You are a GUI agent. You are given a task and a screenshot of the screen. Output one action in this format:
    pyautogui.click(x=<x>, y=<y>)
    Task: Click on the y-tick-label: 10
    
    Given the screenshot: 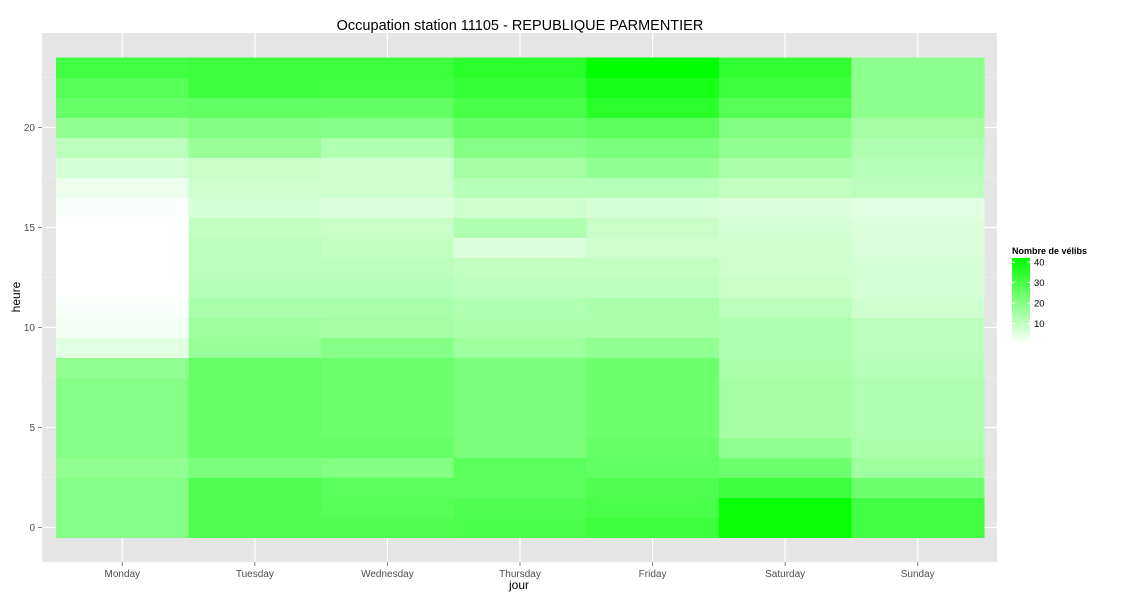 What is the action you would take?
    pyautogui.click(x=30, y=328)
    